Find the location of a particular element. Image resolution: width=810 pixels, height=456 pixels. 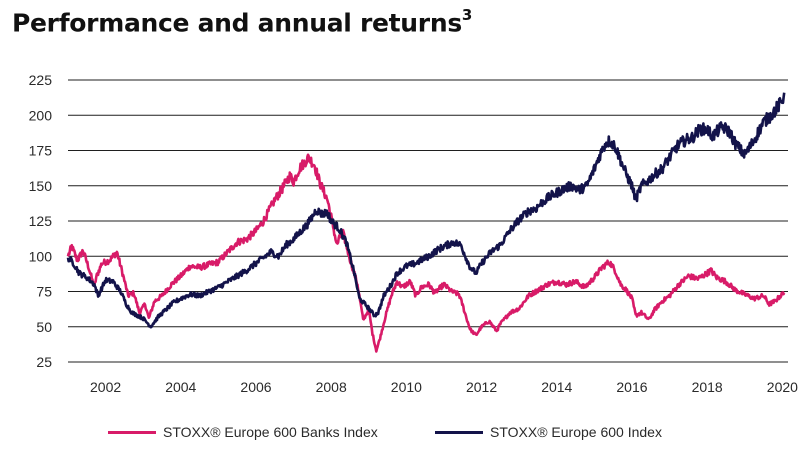

x-tick-label: 2004 is located at coordinates (180, 387).